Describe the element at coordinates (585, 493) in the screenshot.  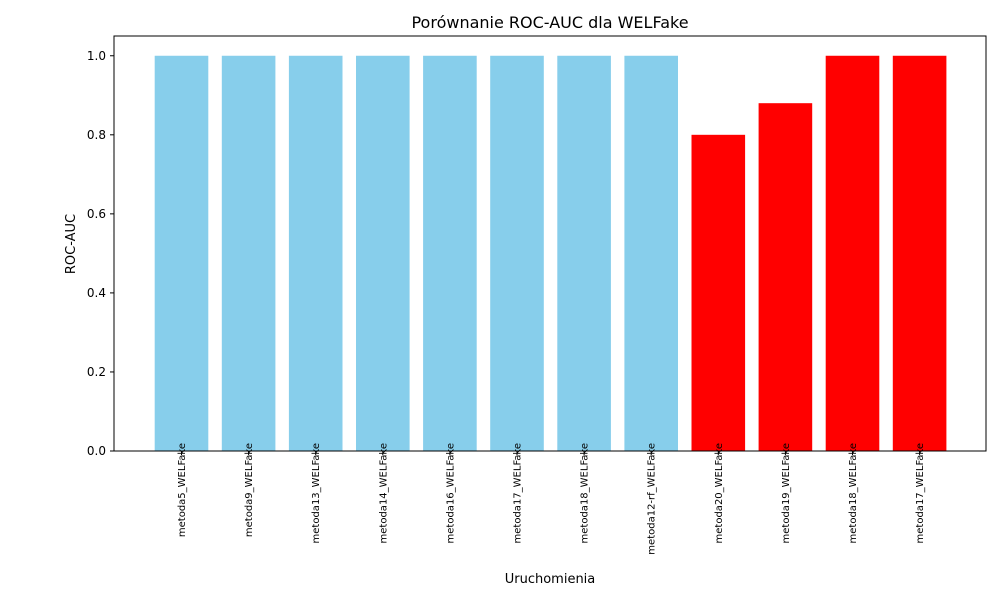
I see `x-tick-label-7: metoda18_WELFake` at that location.